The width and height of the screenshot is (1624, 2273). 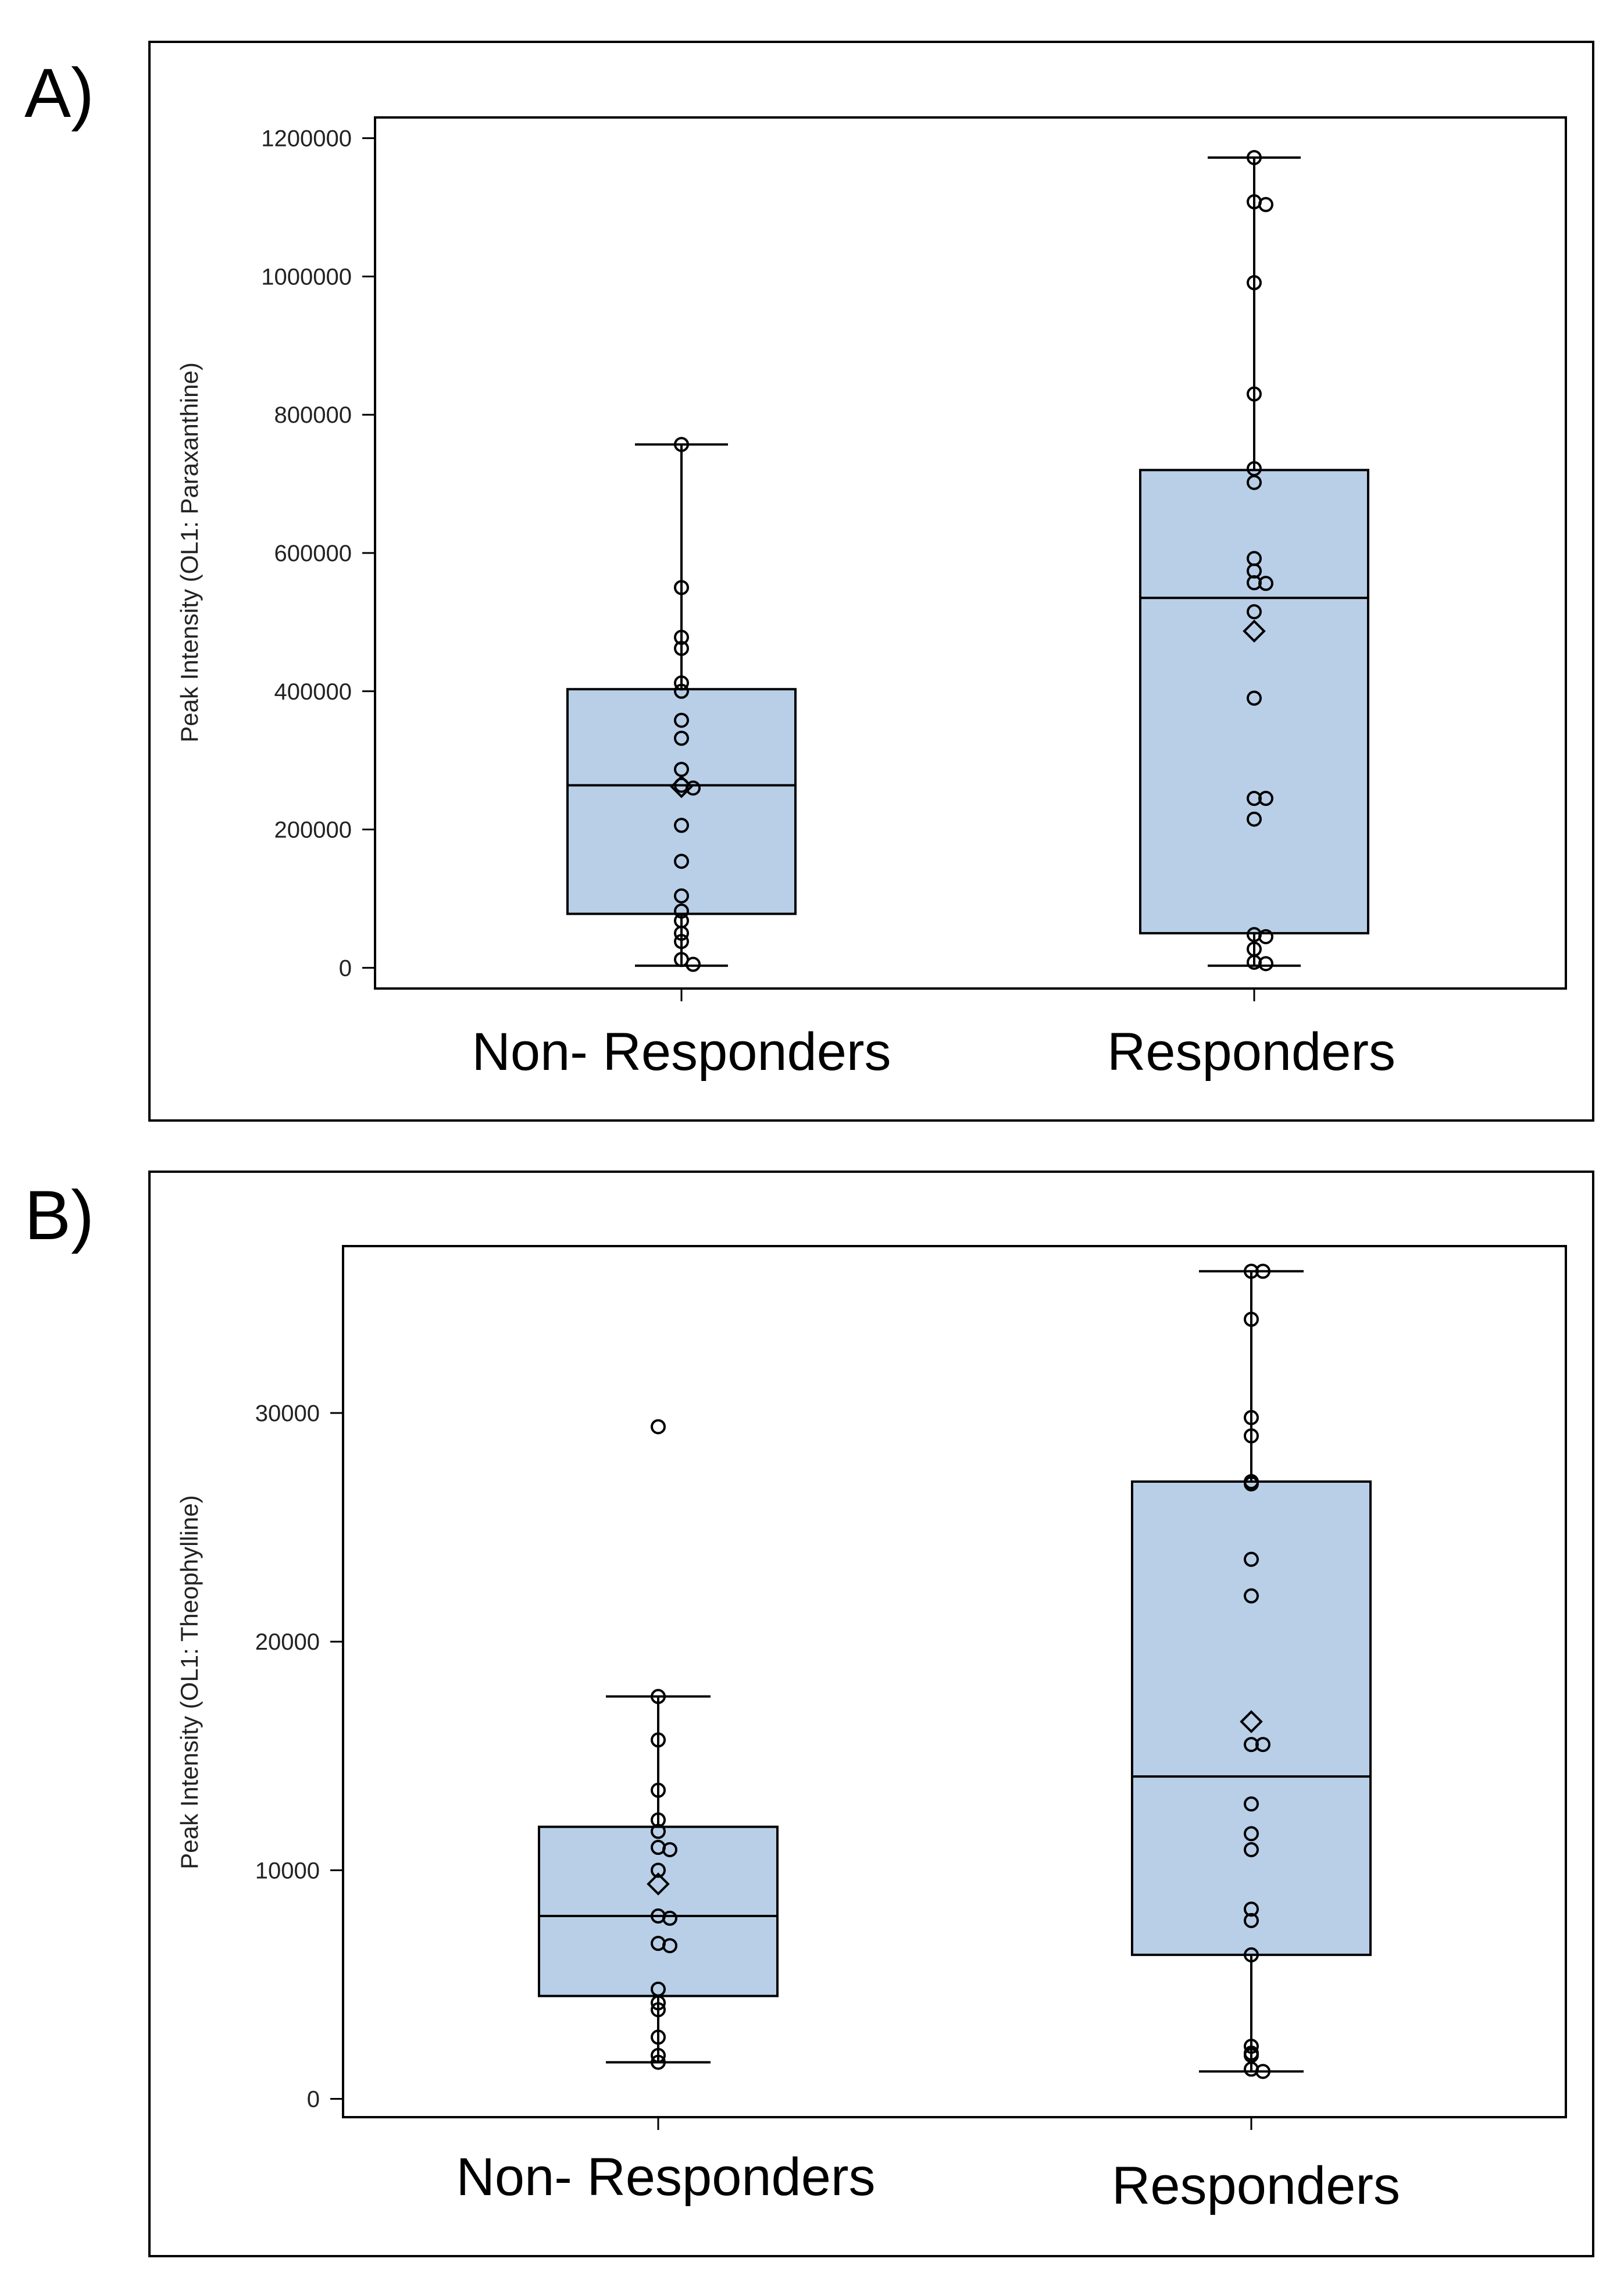 I want to click on panel-a-y-tick-label: 800000, so click(x=313, y=415).